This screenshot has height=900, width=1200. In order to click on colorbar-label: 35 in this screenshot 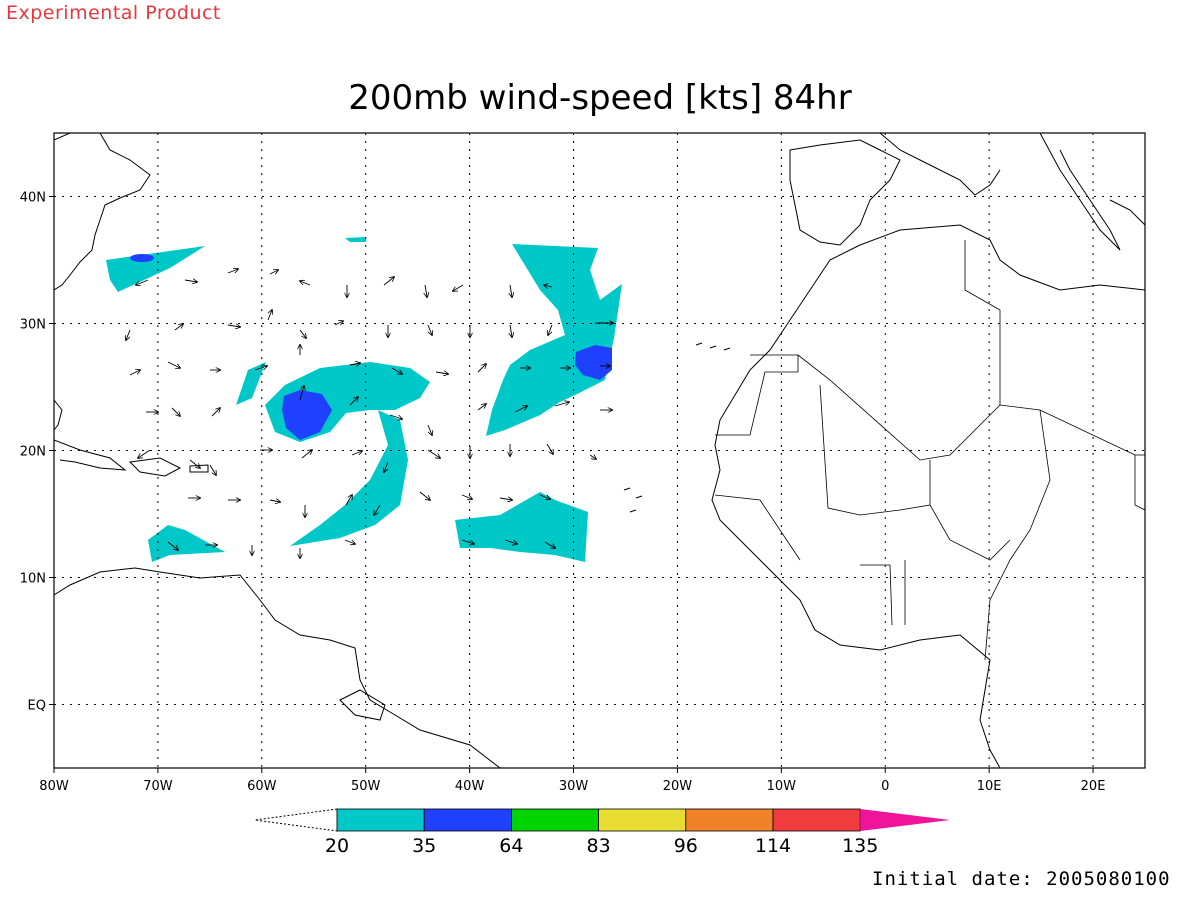, I will do `click(424, 846)`.